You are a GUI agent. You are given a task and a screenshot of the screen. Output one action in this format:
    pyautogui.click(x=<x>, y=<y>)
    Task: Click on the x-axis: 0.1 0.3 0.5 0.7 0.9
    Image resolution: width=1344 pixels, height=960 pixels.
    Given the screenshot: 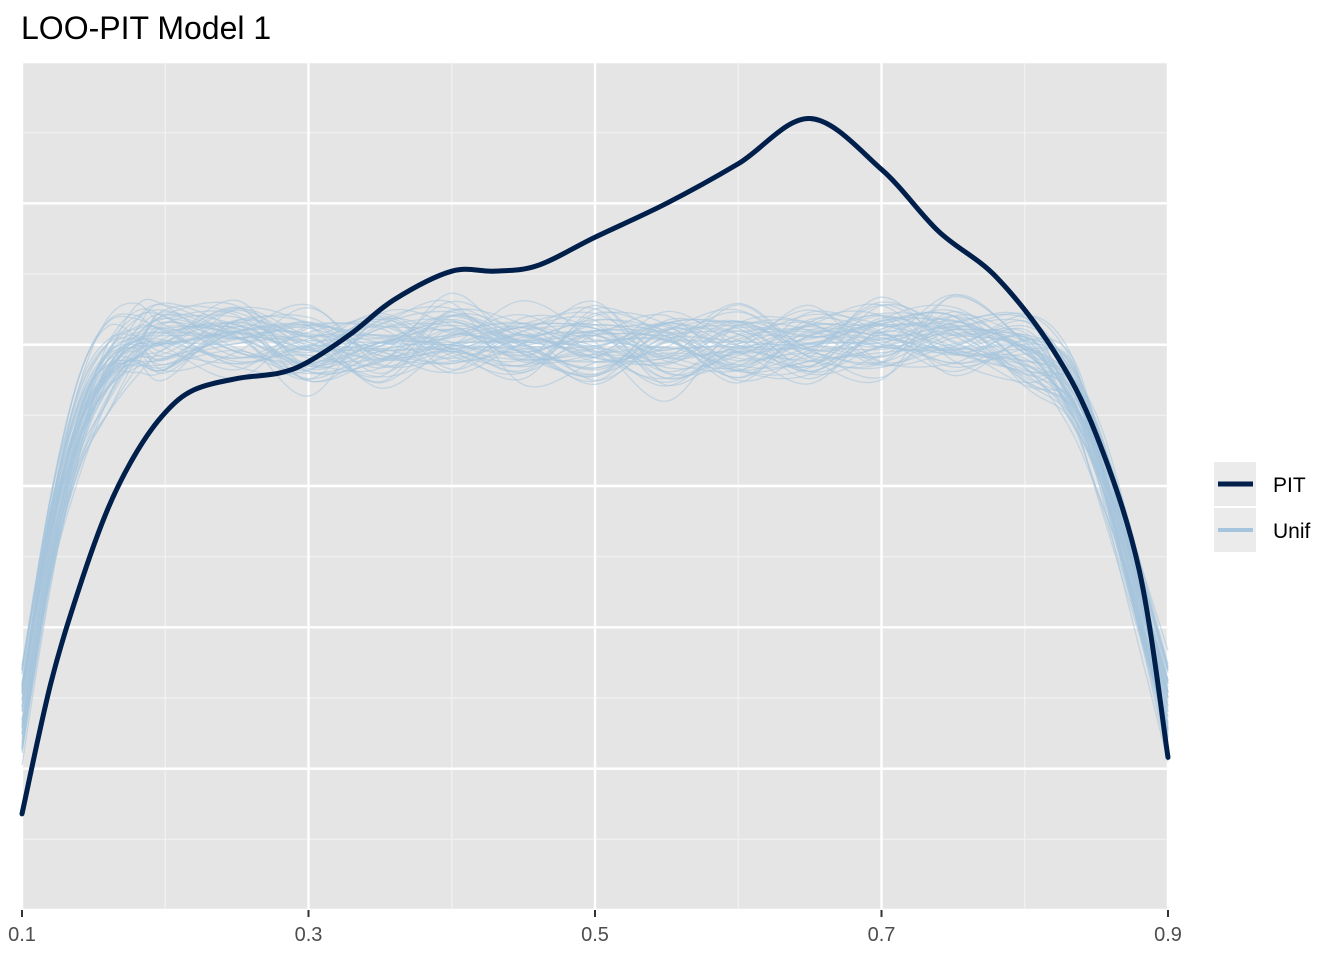 What is the action you would take?
    pyautogui.click(x=595, y=928)
    